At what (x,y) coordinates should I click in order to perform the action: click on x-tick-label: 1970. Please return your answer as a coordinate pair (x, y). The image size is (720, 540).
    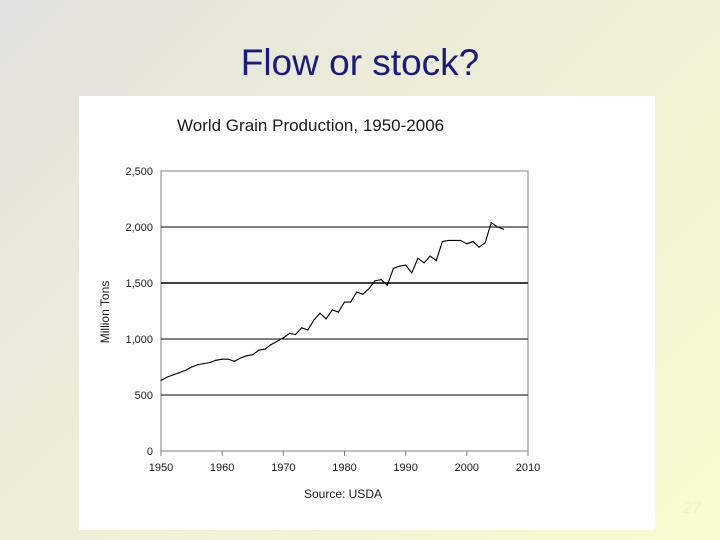
    Looking at the image, I should click on (283, 468).